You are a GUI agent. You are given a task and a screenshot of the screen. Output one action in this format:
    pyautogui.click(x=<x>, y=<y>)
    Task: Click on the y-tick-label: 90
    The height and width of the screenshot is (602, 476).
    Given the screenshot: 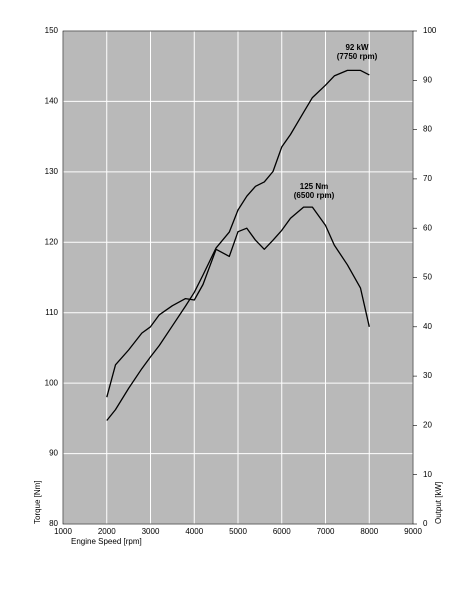 What is the action you would take?
    pyautogui.click(x=53, y=453)
    